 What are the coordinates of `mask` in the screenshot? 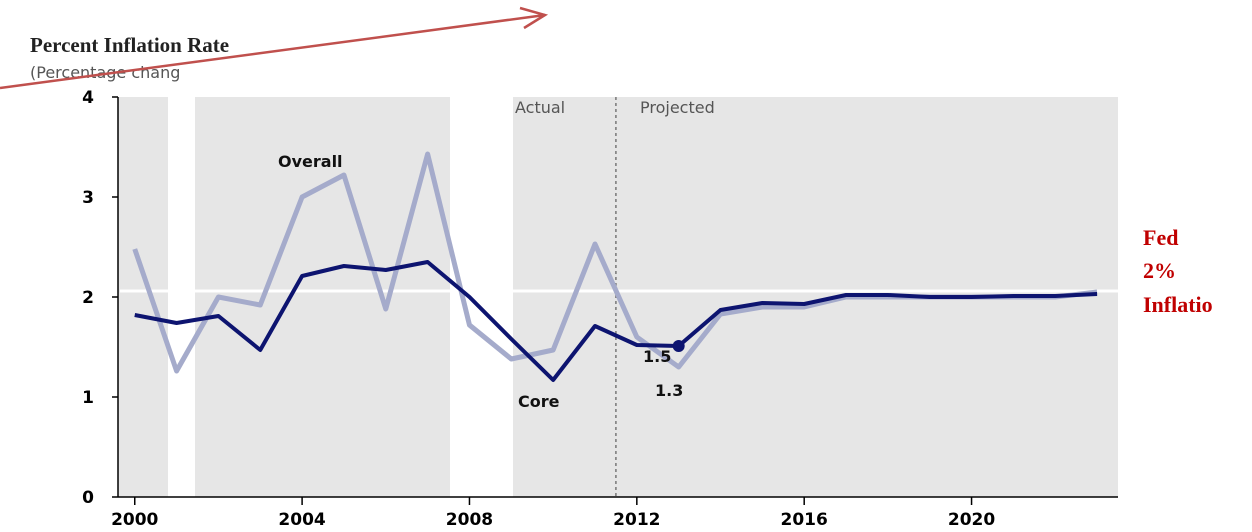 It's located at (665, 77).